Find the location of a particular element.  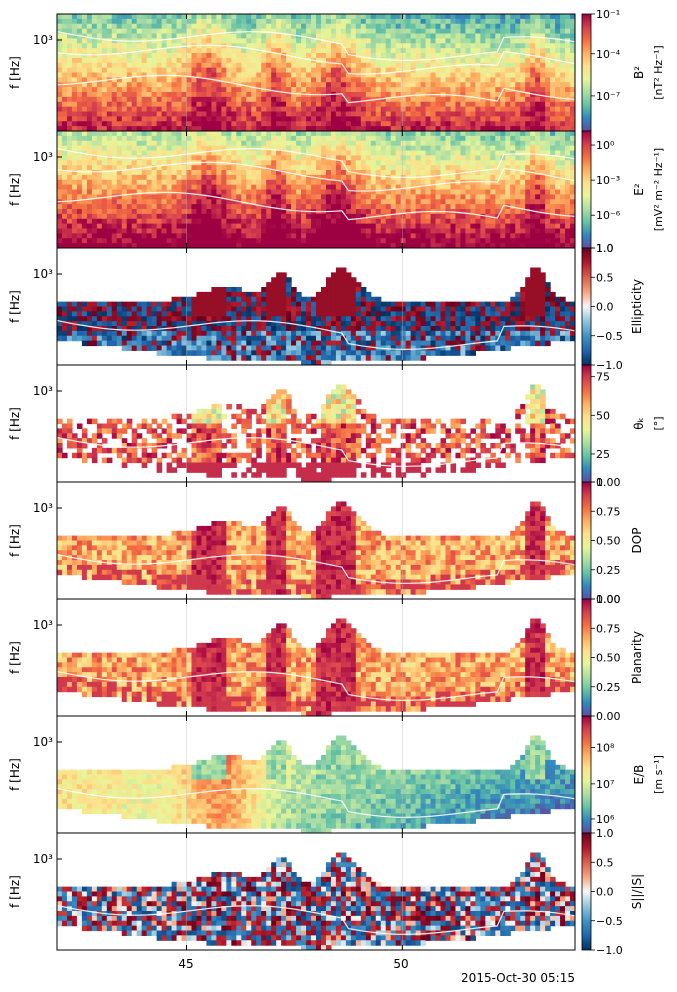

colorbar-tick-3-2: 0.5 is located at coordinates (605, 277).